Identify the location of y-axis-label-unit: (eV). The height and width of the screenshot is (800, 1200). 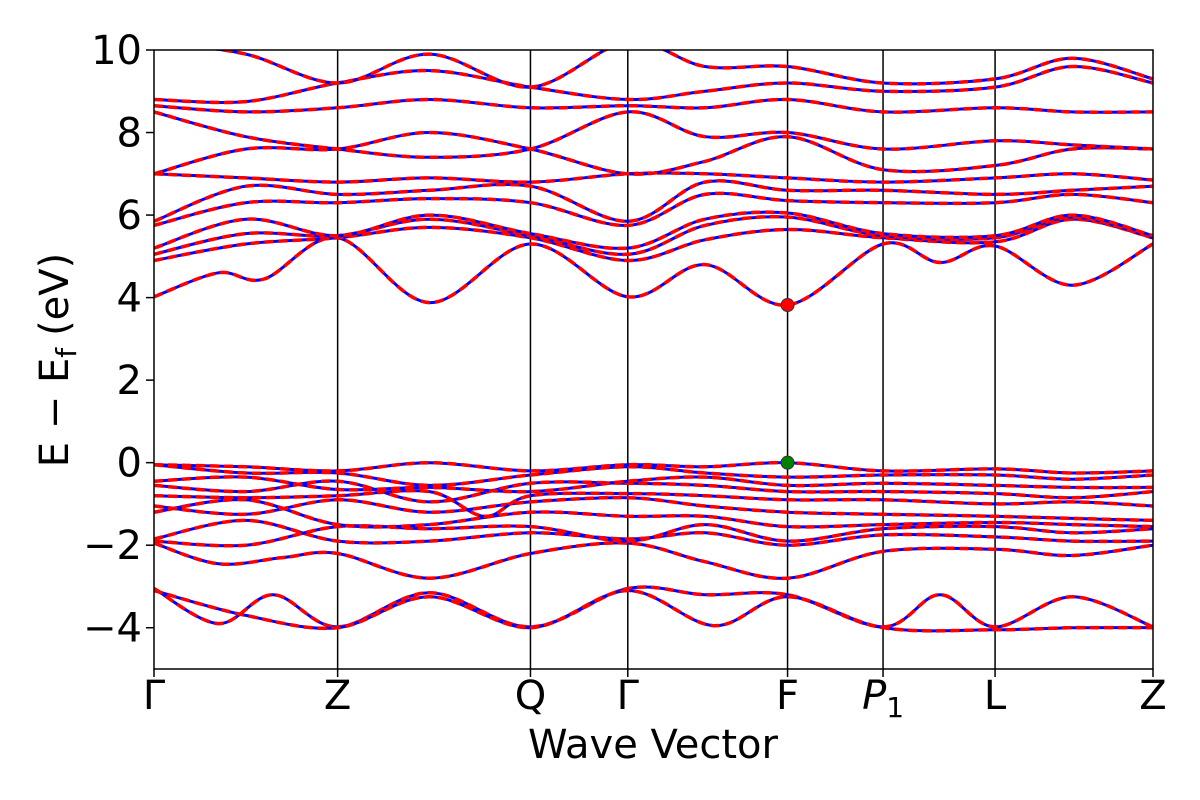
(55, 294).